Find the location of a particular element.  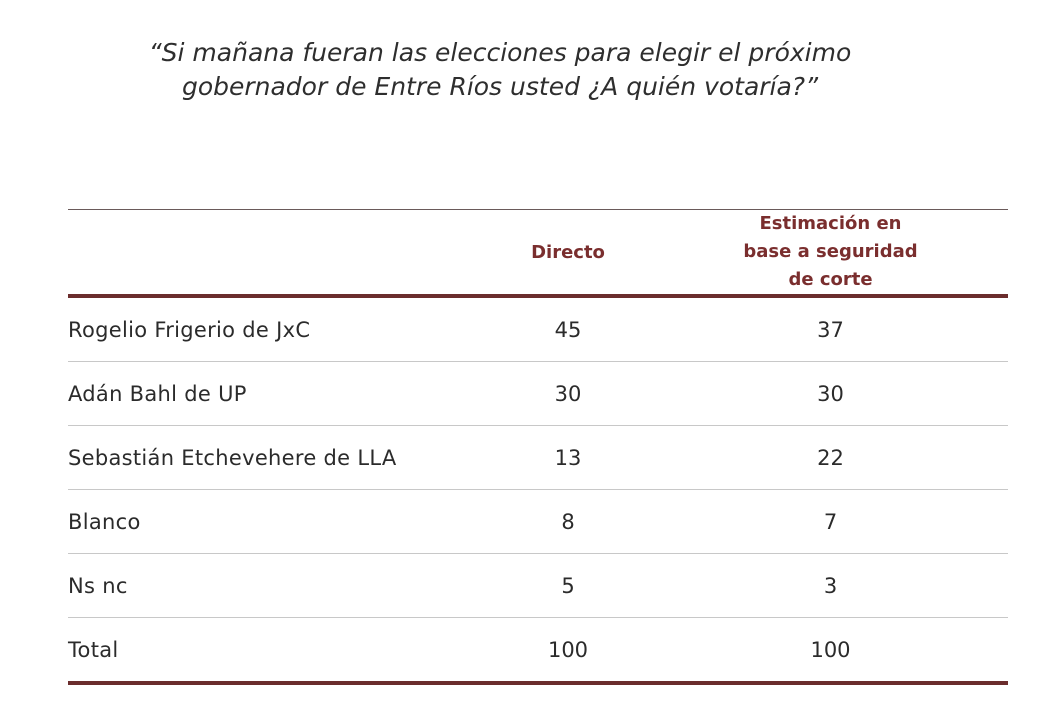

total-estimacion: 100 is located at coordinates (830, 651).